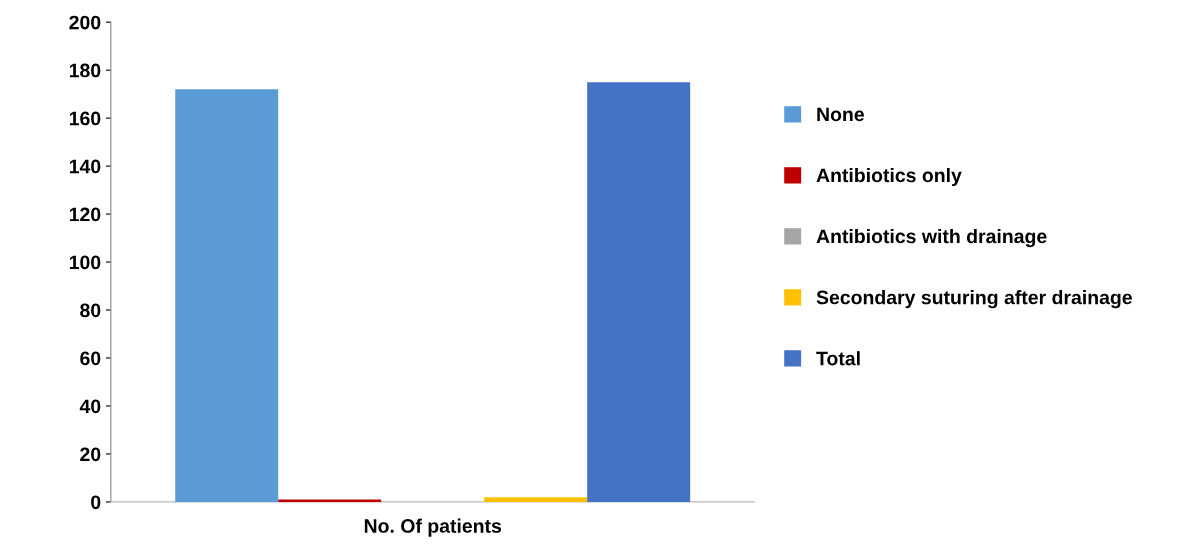 Image resolution: width=1192 pixels, height=554 pixels. Describe the element at coordinates (974, 299) in the screenshot. I see `legend-label: Secondary suturing after drainage` at that location.